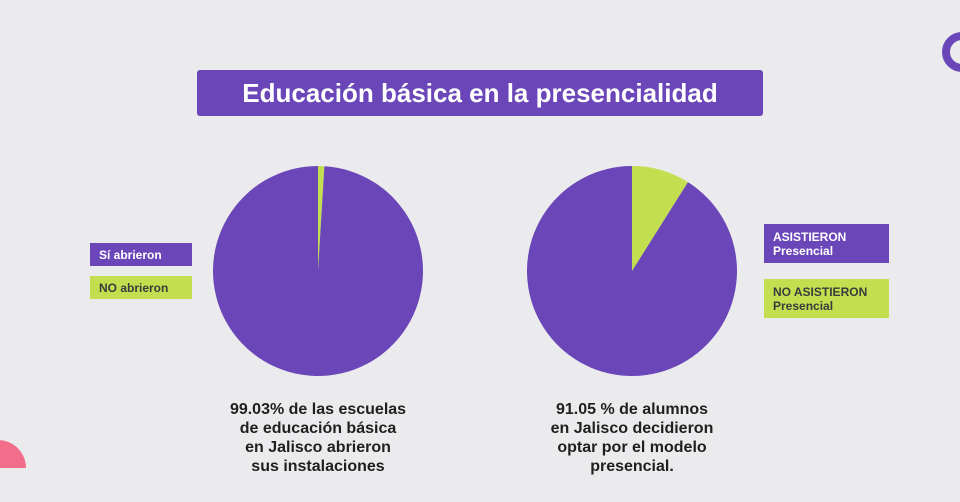  Describe the element at coordinates (632, 409) in the screenshot. I see `caption-line: 91.05 % de alumnos` at that location.